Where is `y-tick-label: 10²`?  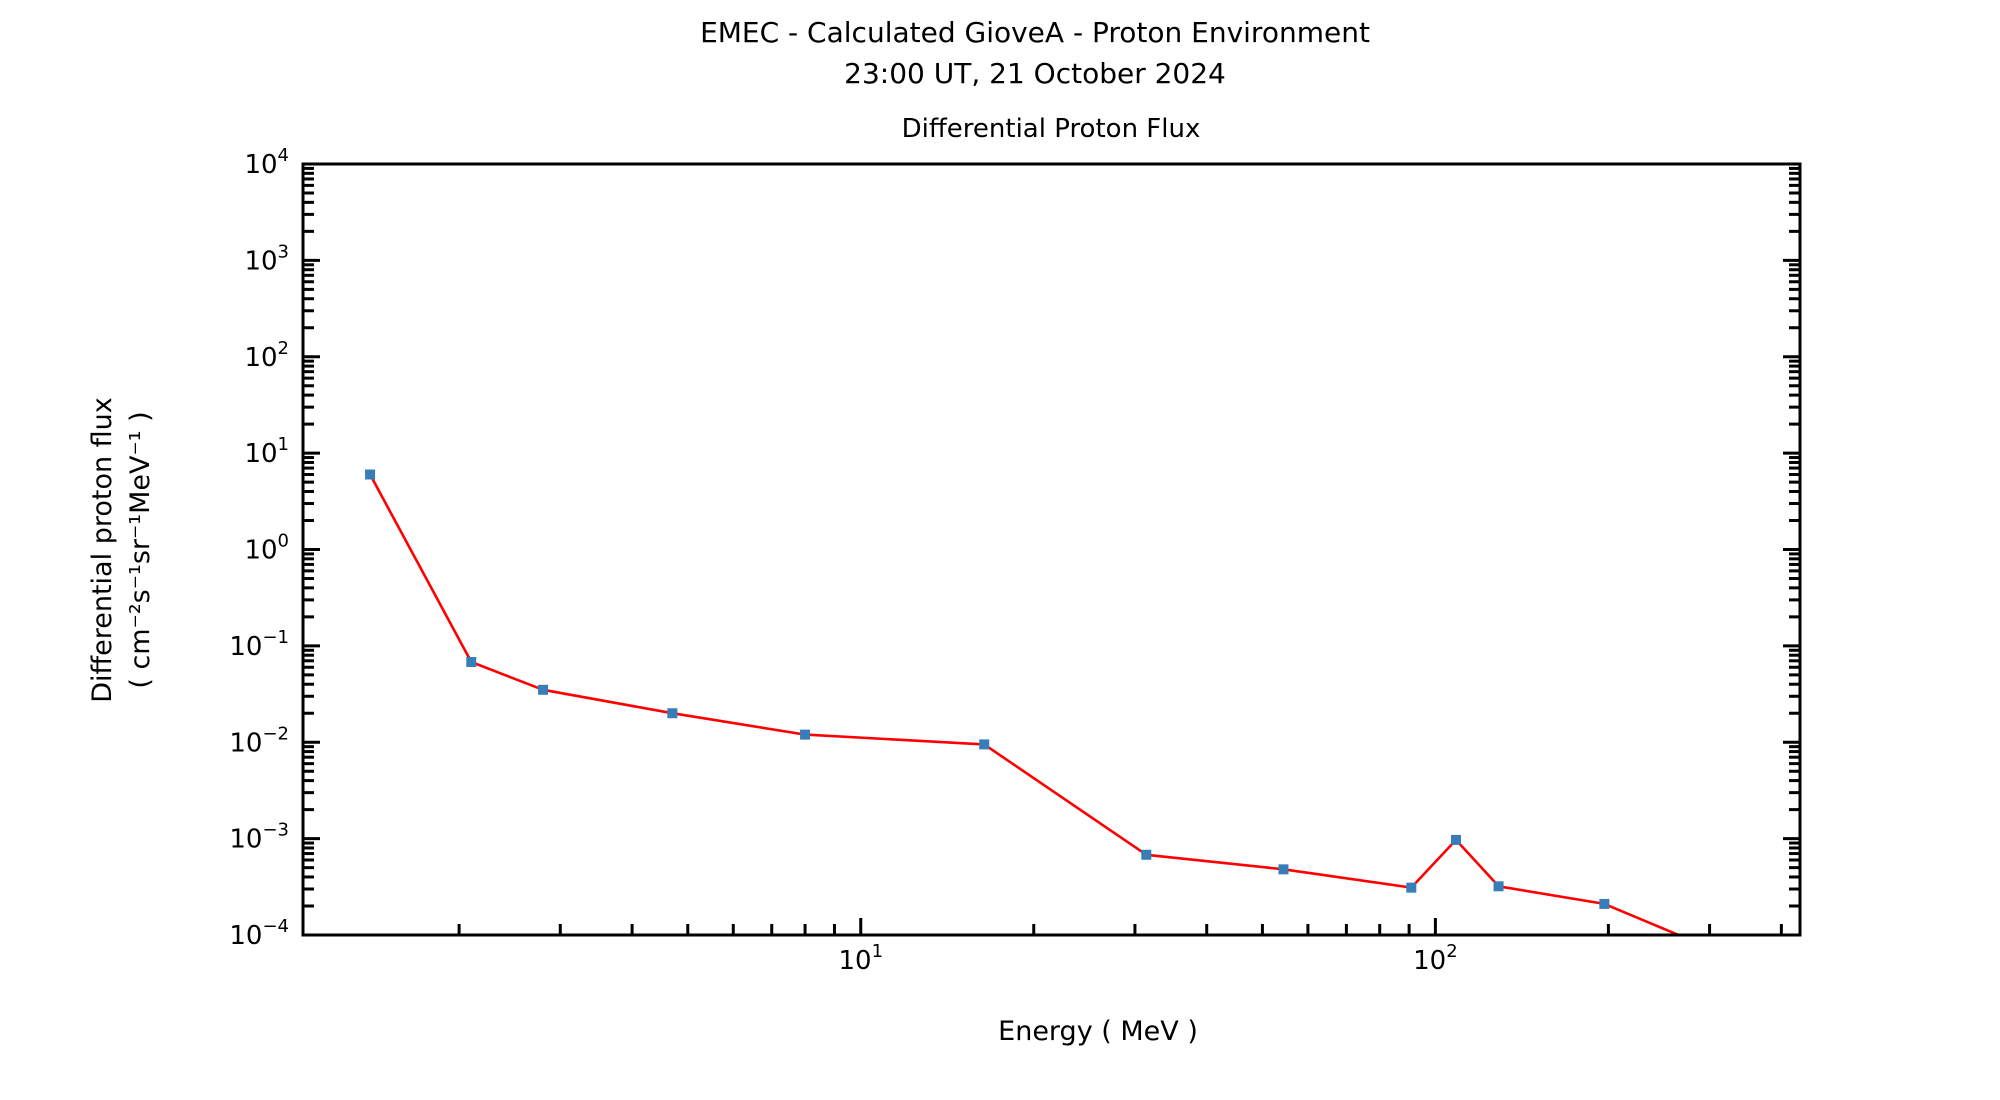
y-tick-label: 10² is located at coordinates (266, 355).